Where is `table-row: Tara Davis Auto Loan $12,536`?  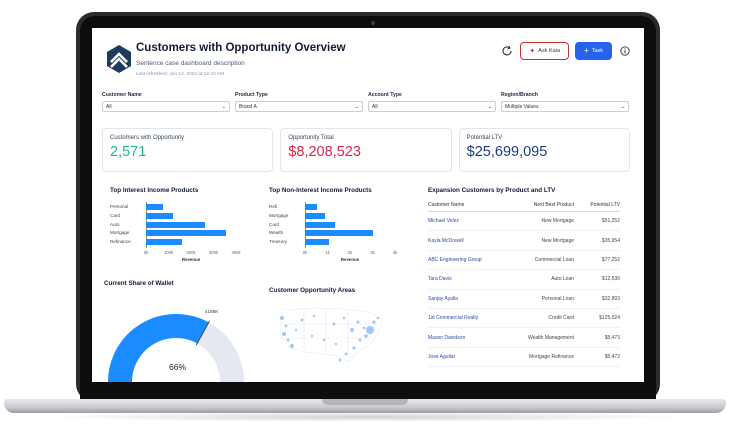
table-row: Tara Davis Auto Loan $12,536 is located at coordinates (524, 280).